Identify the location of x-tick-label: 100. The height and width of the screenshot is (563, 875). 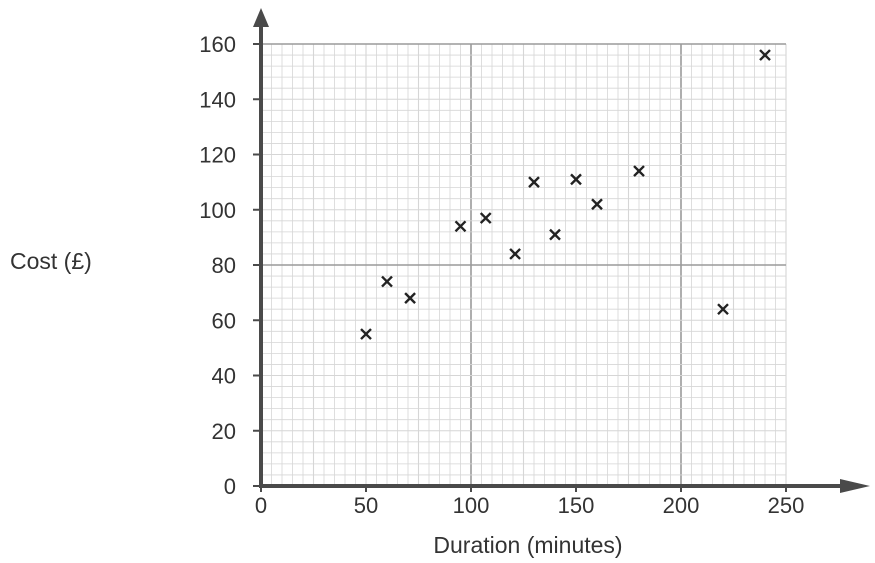
(471, 505).